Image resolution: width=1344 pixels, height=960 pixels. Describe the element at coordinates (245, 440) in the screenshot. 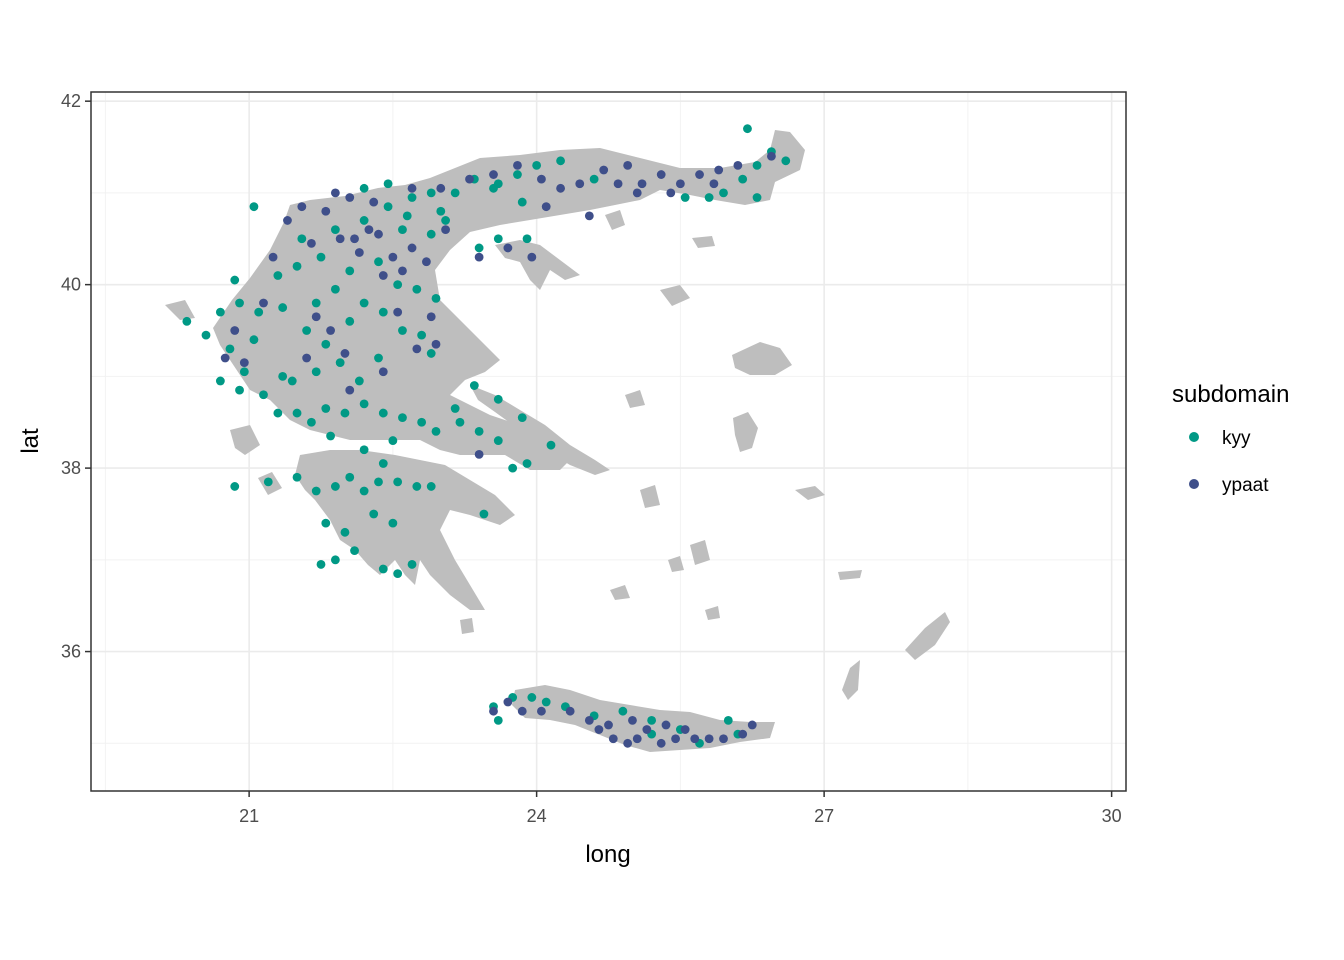

I see `kefalonia-polygon` at that location.